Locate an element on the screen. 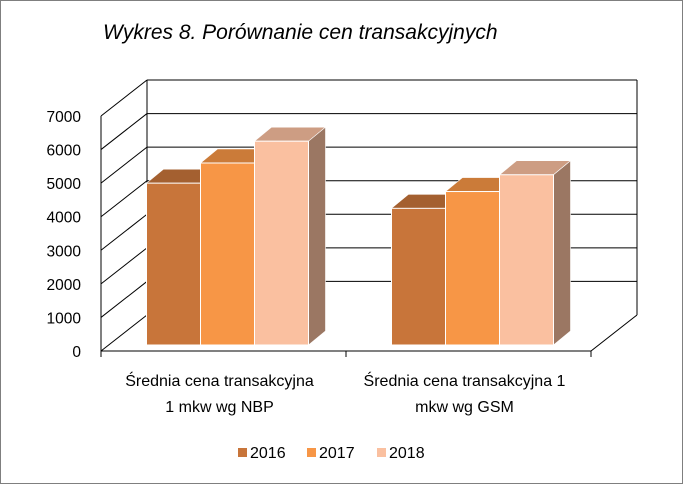 This screenshot has width=683, height=484. legend-swatch-2018 is located at coordinates (381, 452).